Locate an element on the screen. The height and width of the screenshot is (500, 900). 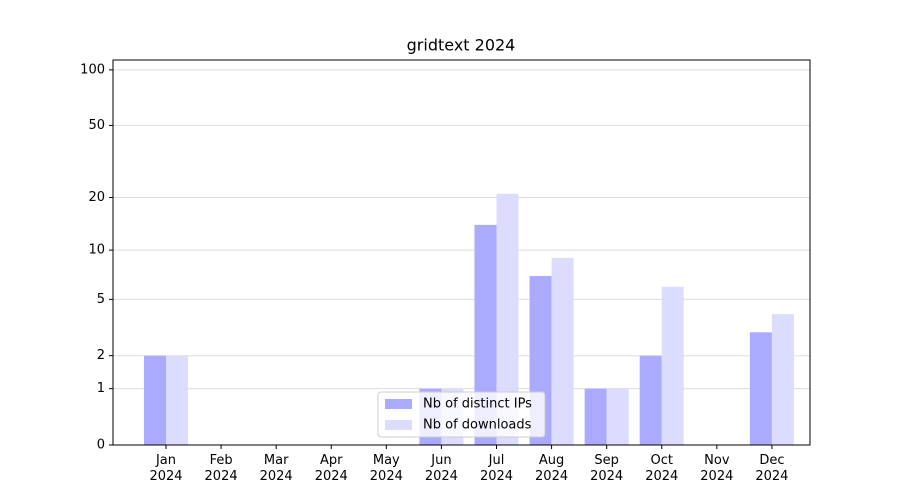
x-tick-label: May 2024 is located at coordinates (386, 468).